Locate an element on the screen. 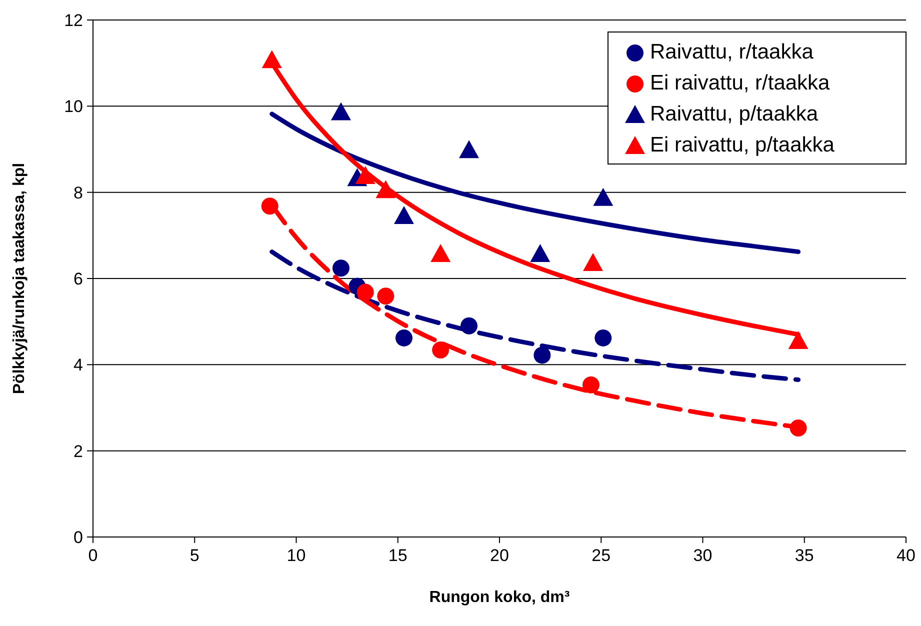 The width and height of the screenshot is (921, 626). x-tick-label: 35 is located at coordinates (804, 555).